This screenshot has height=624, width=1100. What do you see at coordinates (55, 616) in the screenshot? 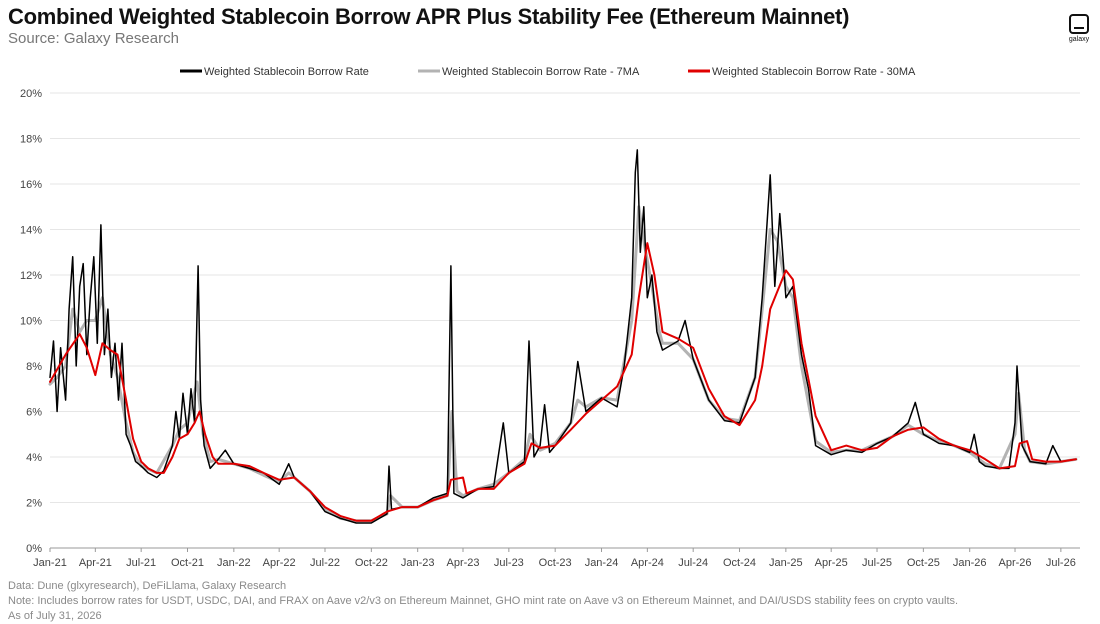
I see `footer-as-of: As of July 31, 2026` at bounding box center [55, 616].